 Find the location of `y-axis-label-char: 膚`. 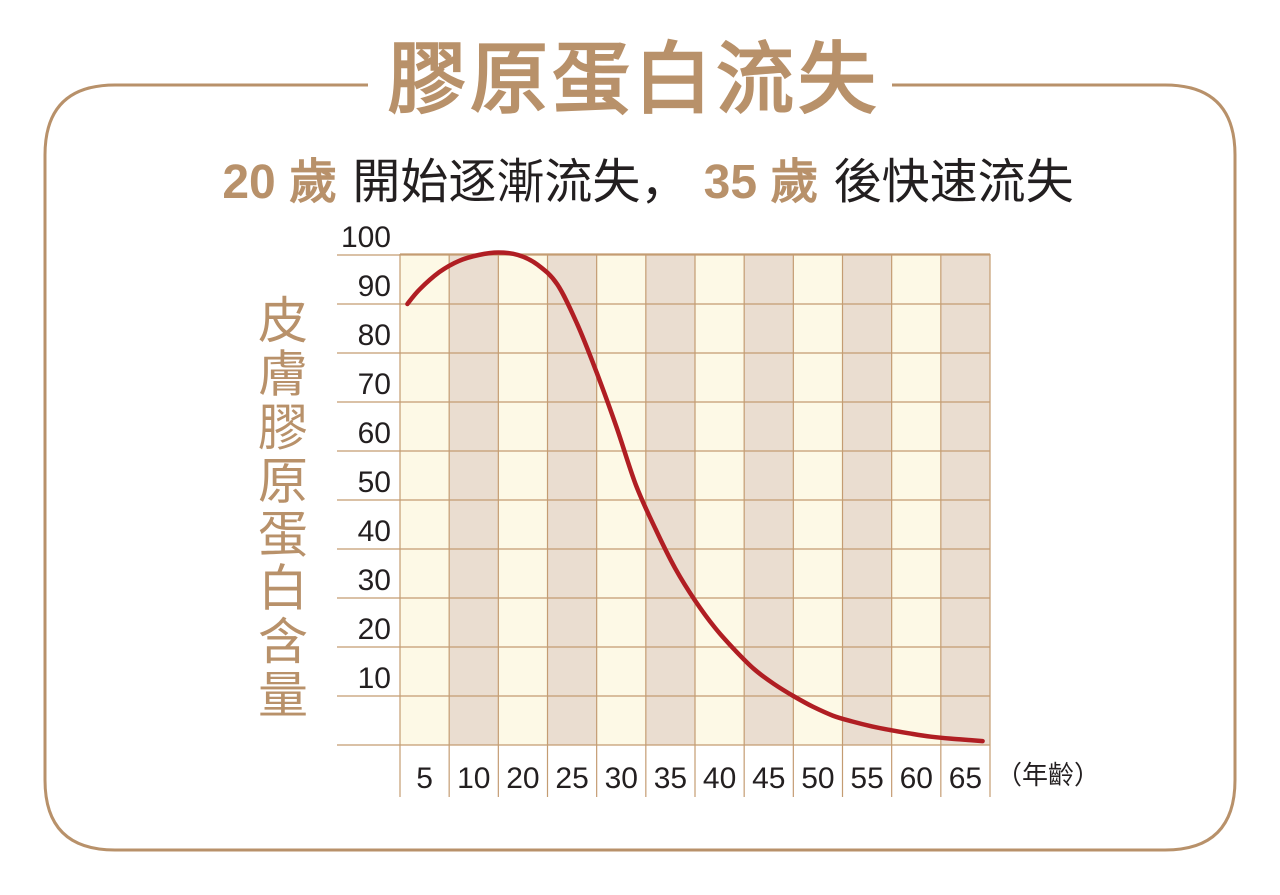

y-axis-label-char: 膚 is located at coordinates (283, 375).